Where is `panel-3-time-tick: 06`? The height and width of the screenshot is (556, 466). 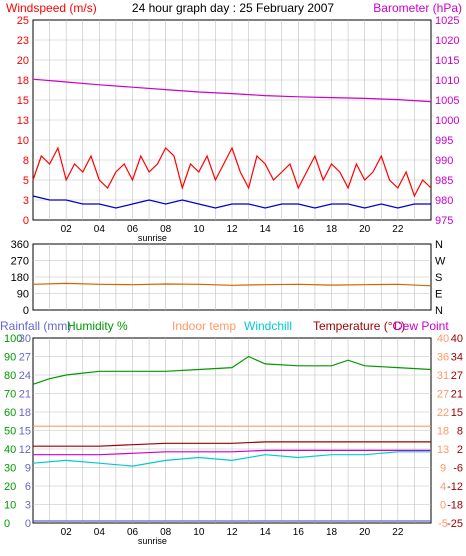 panel-3-time-tick: 06 is located at coordinates (133, 532).